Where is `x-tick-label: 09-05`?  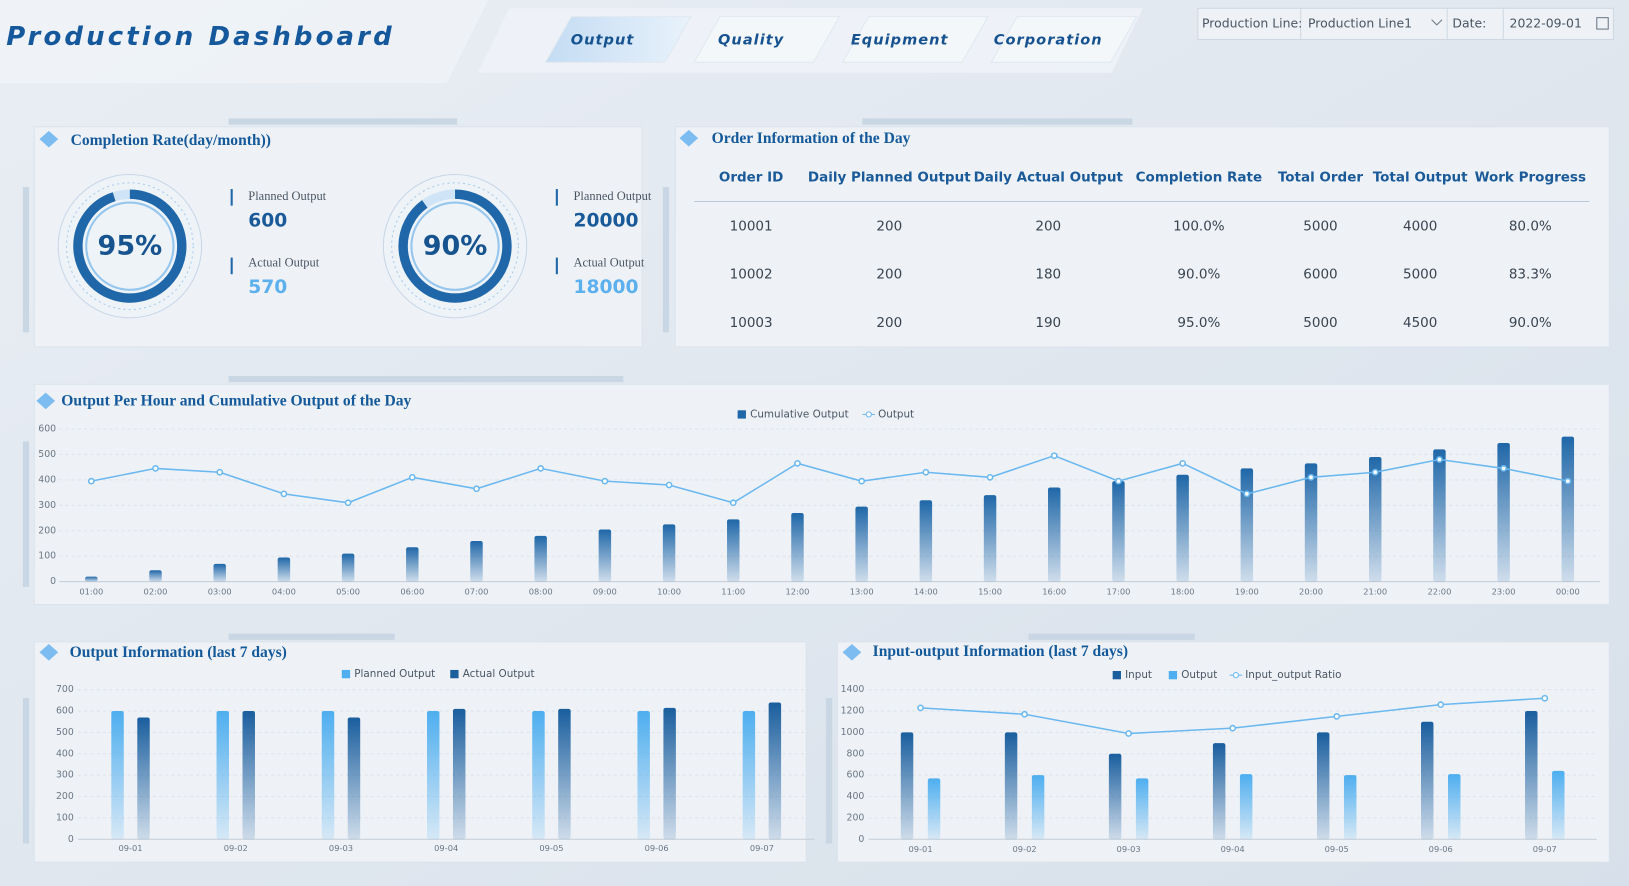
x-tick-label: 09-05 is located at coordinates (551, 848).